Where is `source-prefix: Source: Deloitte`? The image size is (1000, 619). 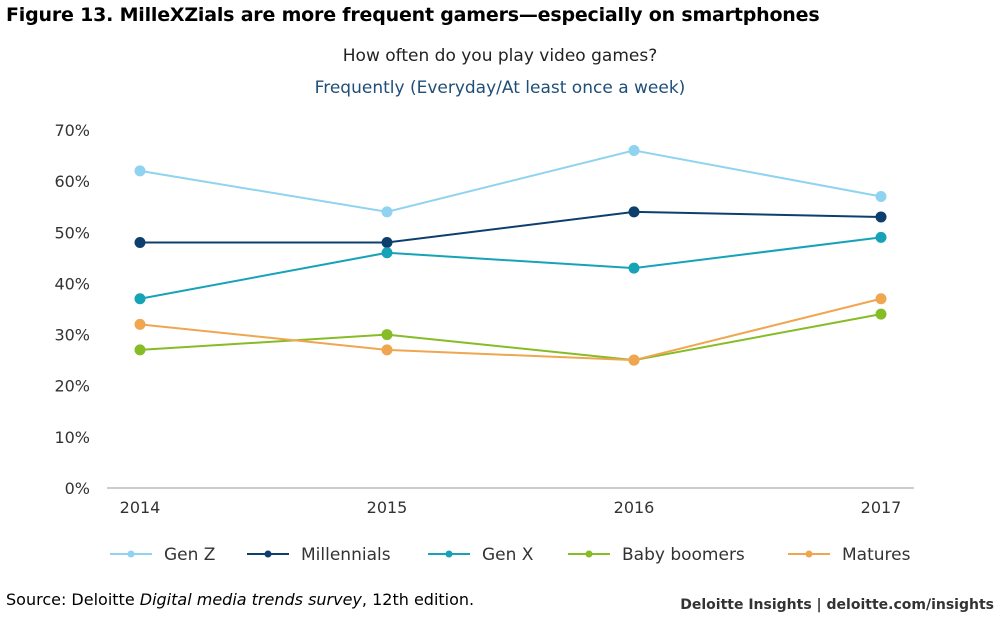
source-prefix: Source: Deloitte is located at coordinates (73, 599).